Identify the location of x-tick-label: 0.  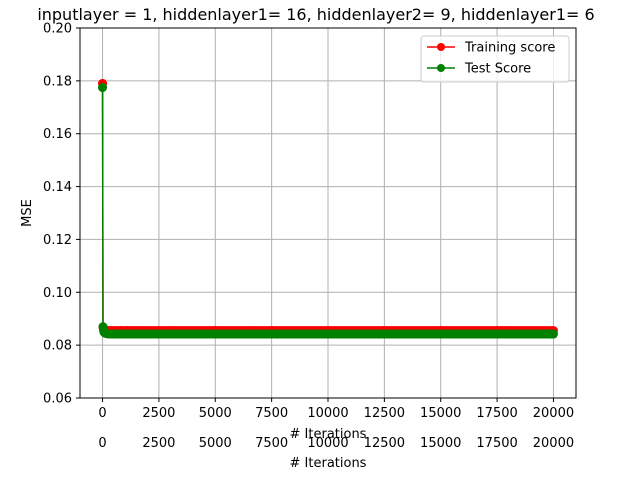
(102, 413).